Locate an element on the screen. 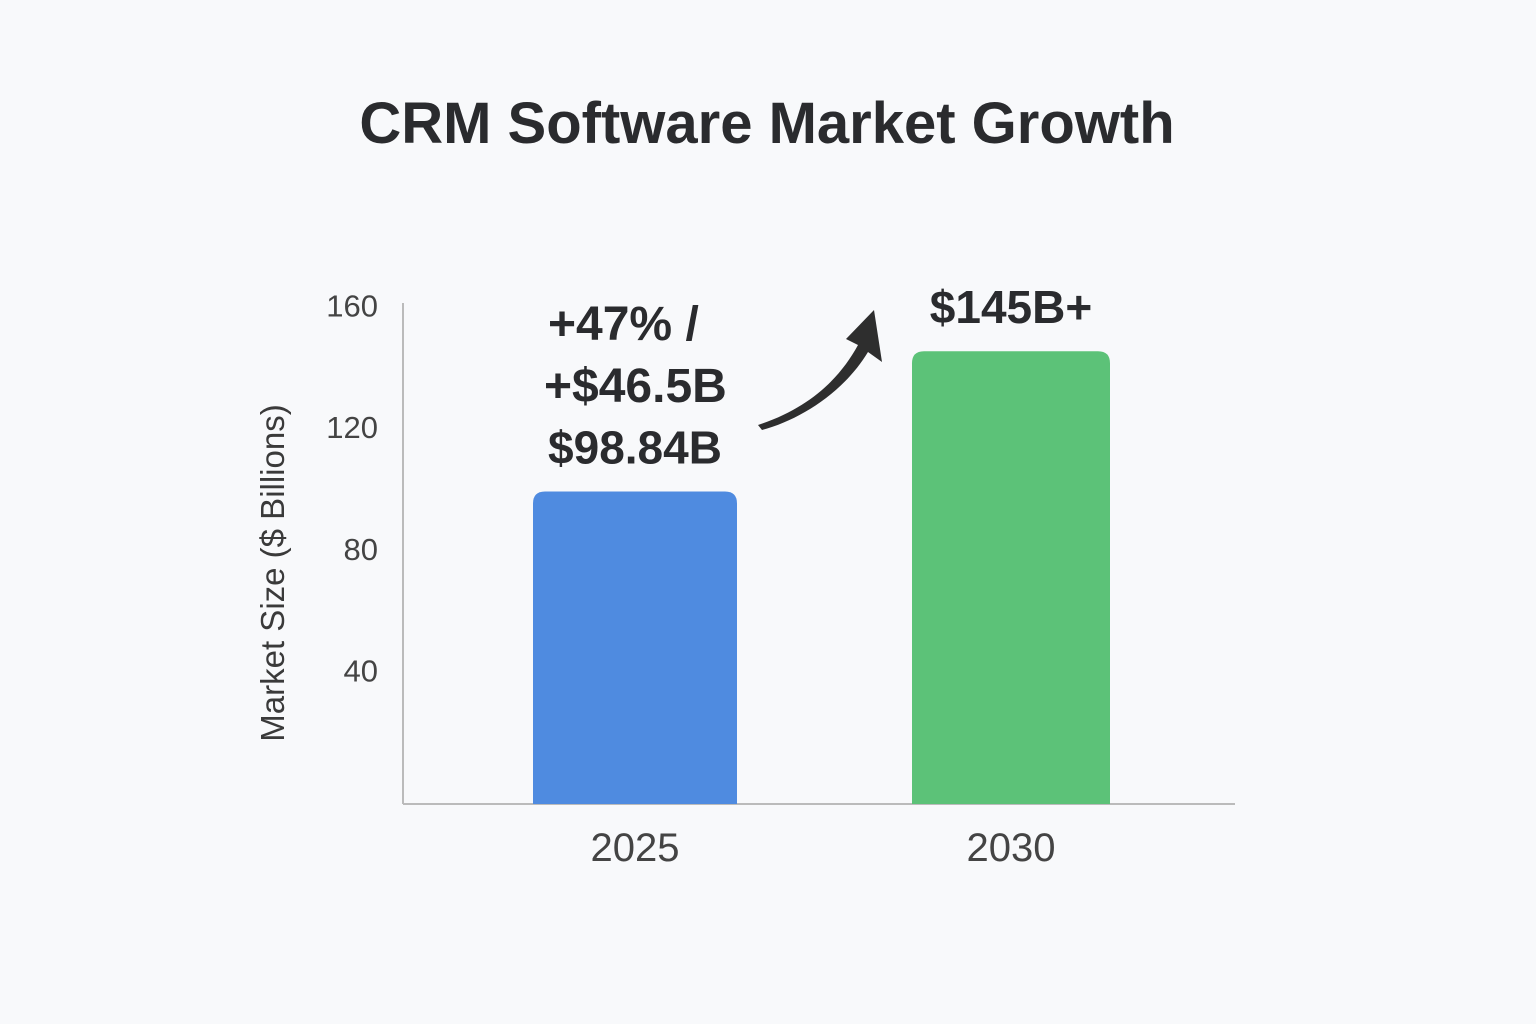  y-tick-label: 120 is located at coordinates (352, 427).